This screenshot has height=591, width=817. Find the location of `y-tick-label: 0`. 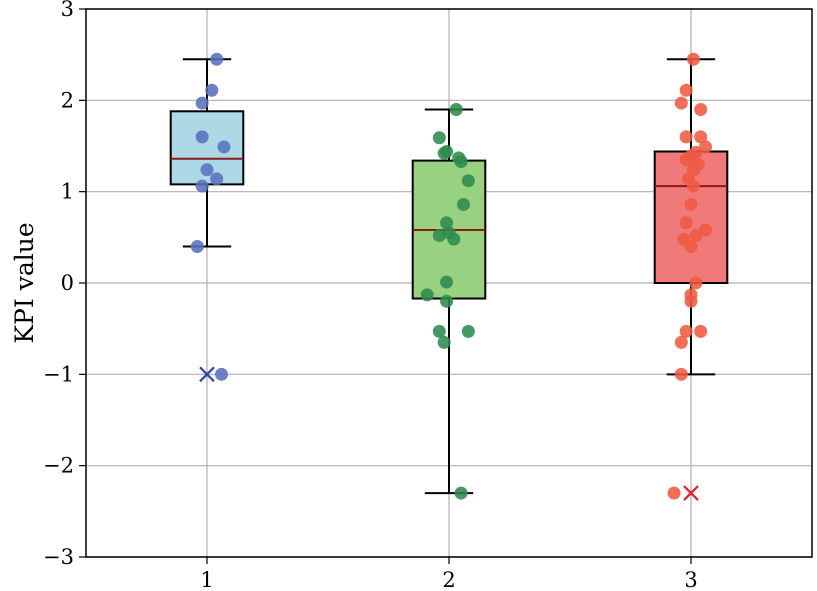

y-tick-label: 0 is located at coordinates (67, 283).